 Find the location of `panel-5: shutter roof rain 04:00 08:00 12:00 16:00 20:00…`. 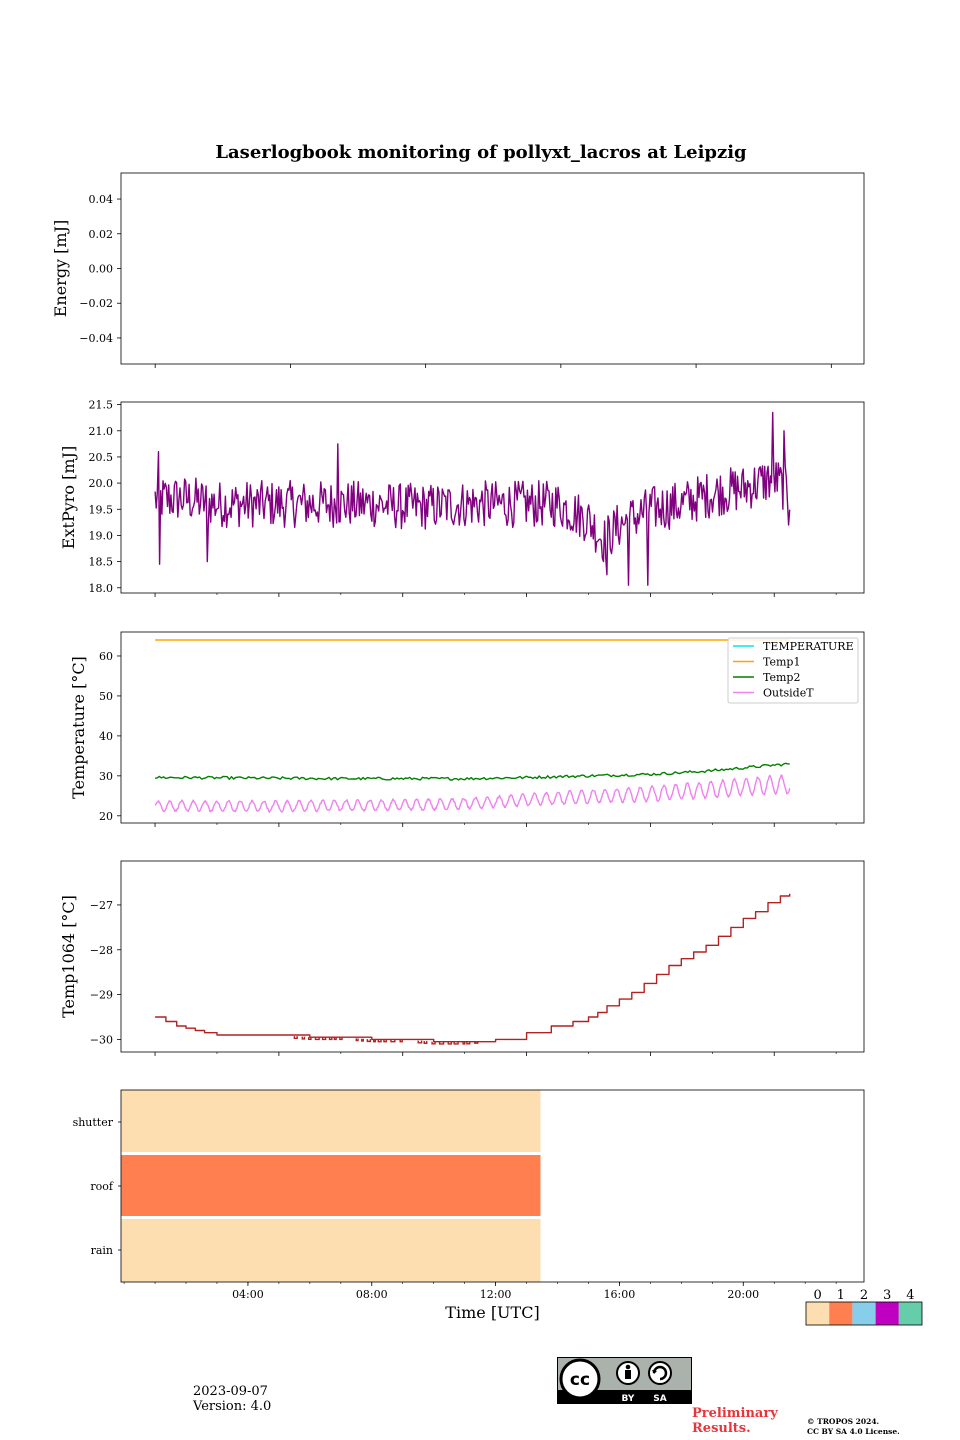

panel-5: shutter roof rain 04:00 08:00 12:00 16:00 20:00… is located at coordinates (469, 1205).